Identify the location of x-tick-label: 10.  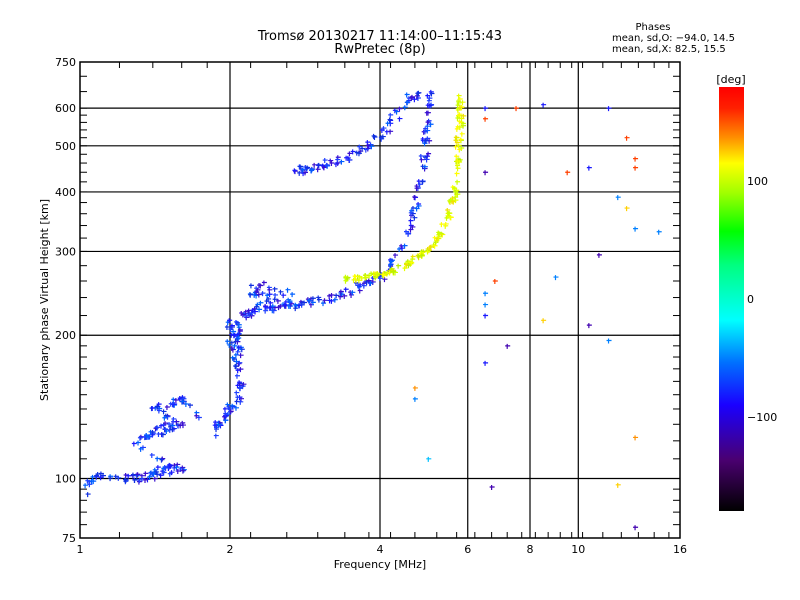
(578, 549).